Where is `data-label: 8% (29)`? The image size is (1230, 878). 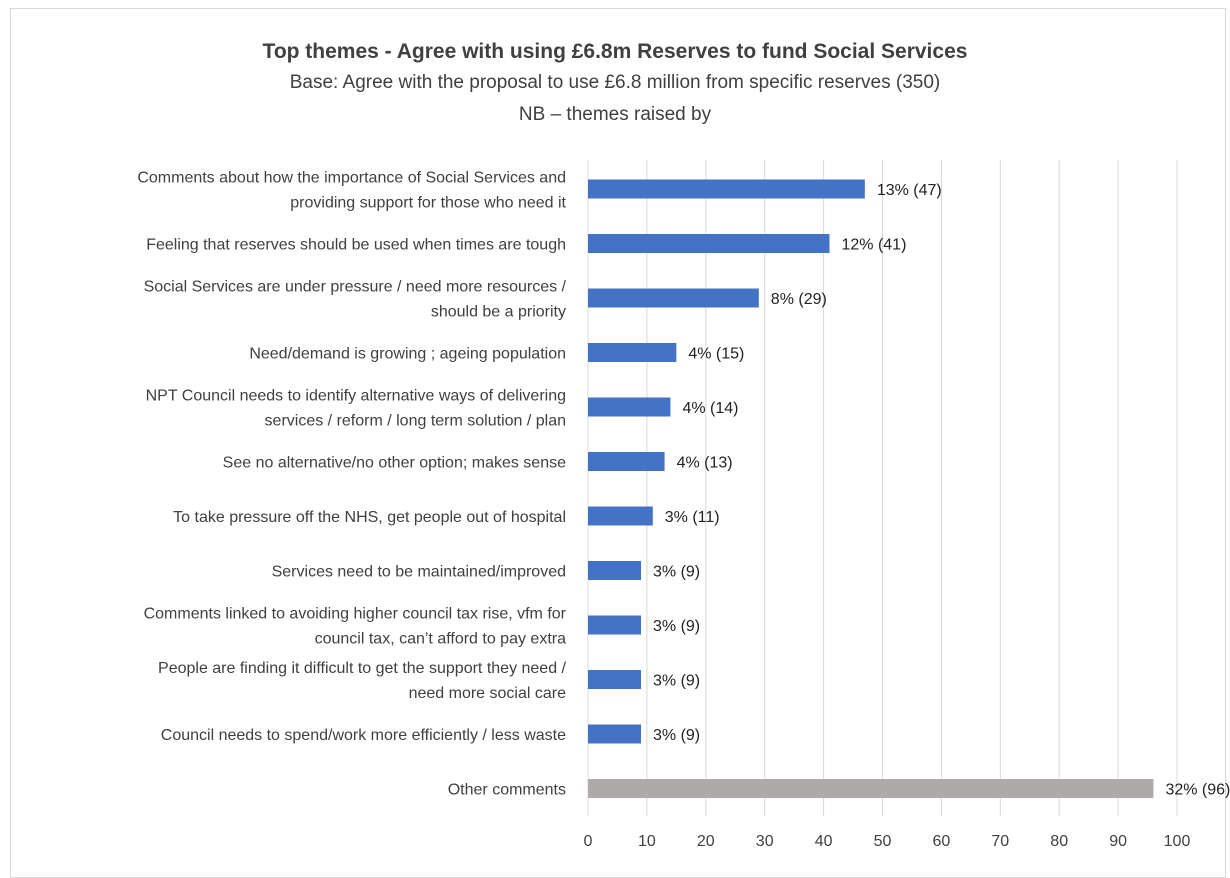 data-label: 8% (29) is located at coordinates (799, 299).